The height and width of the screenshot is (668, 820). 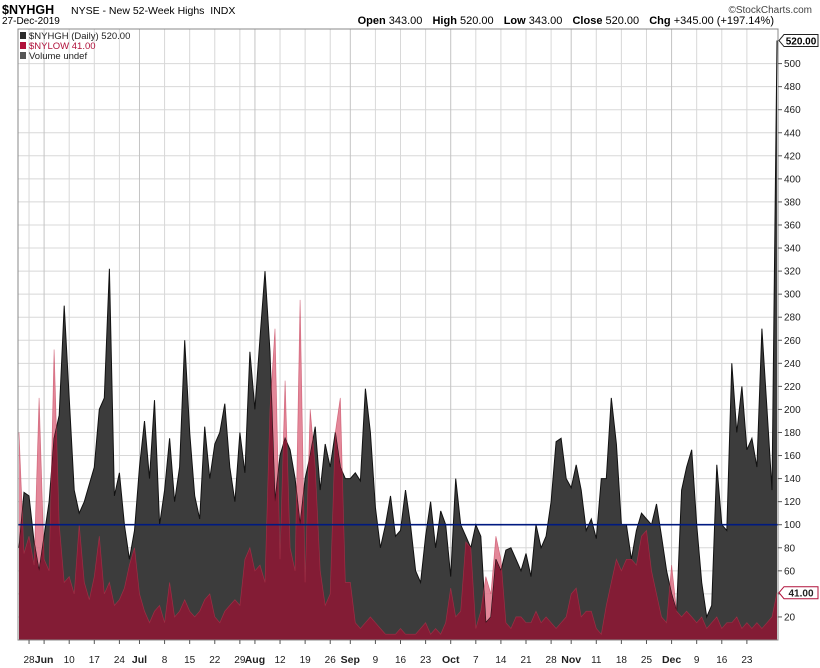 What do you see at coordinates (792, 410) in the screenshot?
I see `y-tick-label: 200` at bounding box center [792, 410].